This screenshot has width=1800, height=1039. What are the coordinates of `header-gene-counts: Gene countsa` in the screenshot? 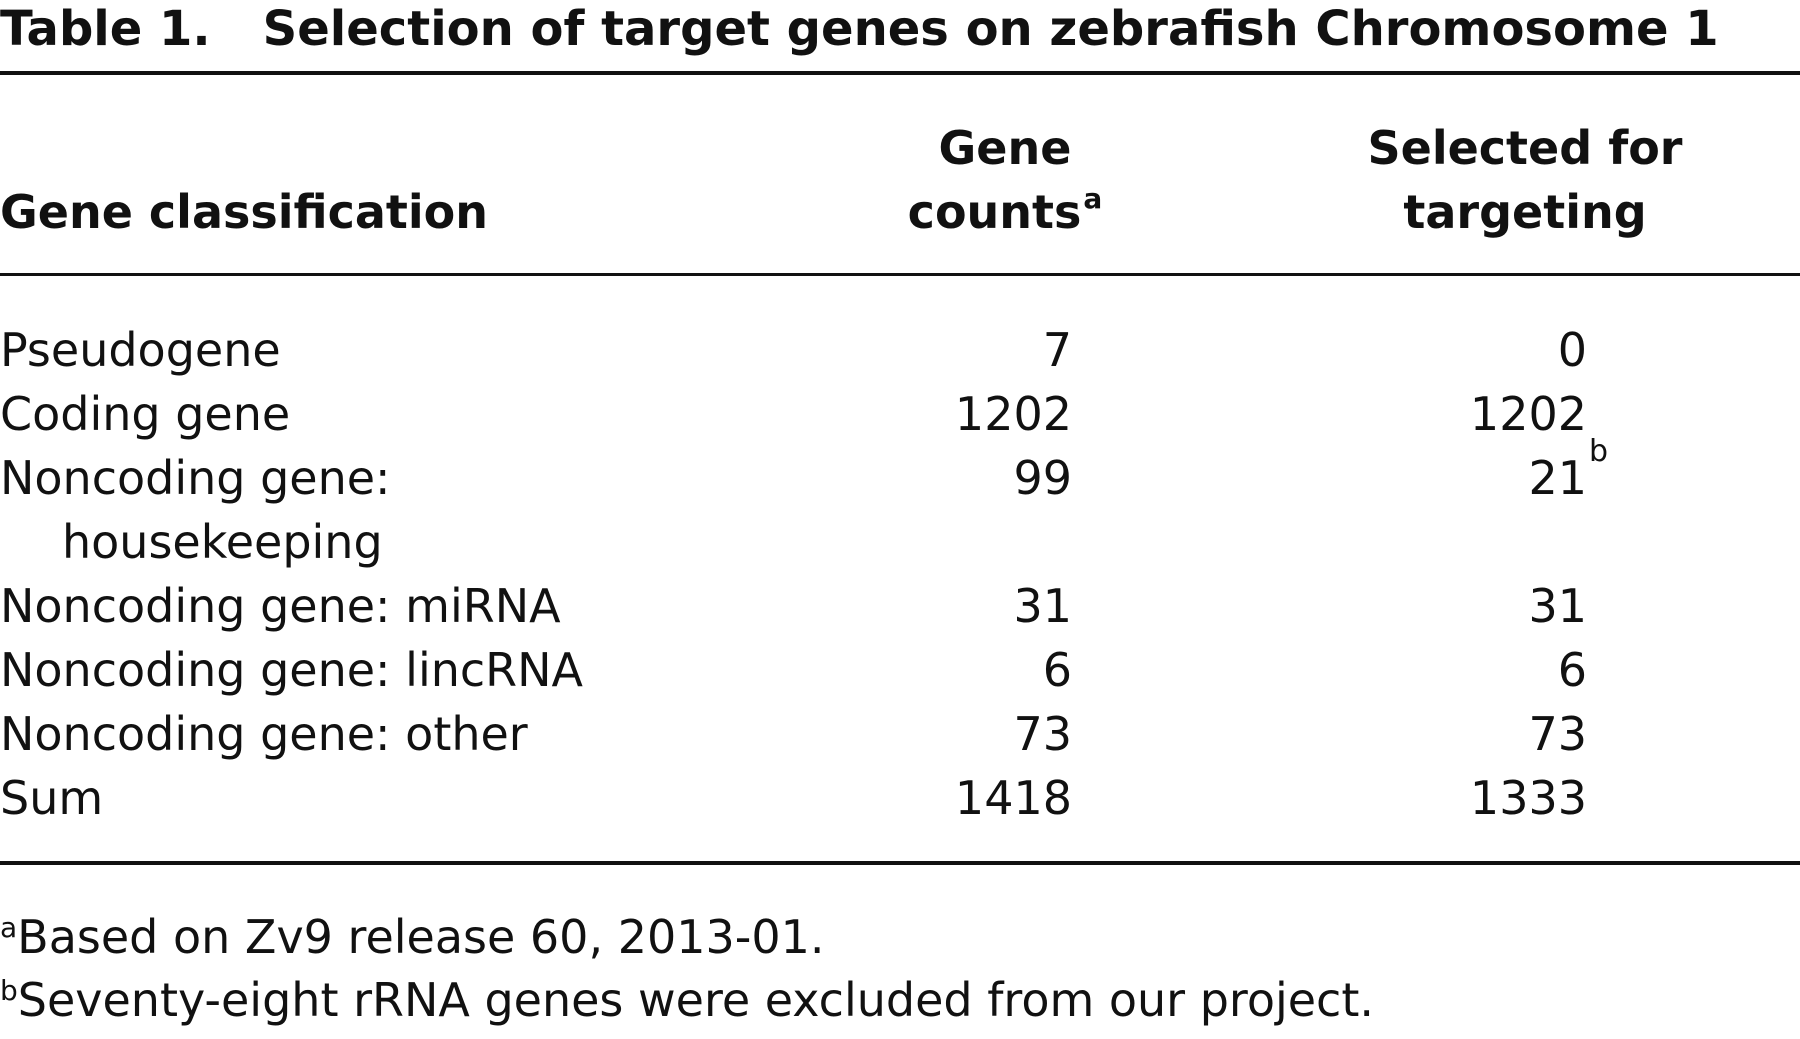 It's located at (1005, 180).